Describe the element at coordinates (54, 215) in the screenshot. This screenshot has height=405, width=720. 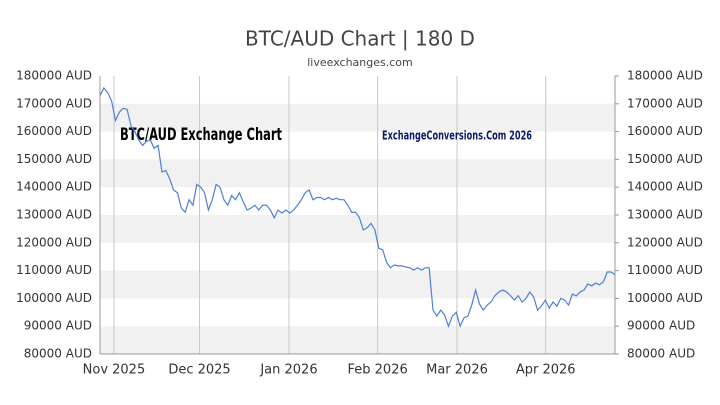
I see `y-tick-label: 130000 AUD` at that location.